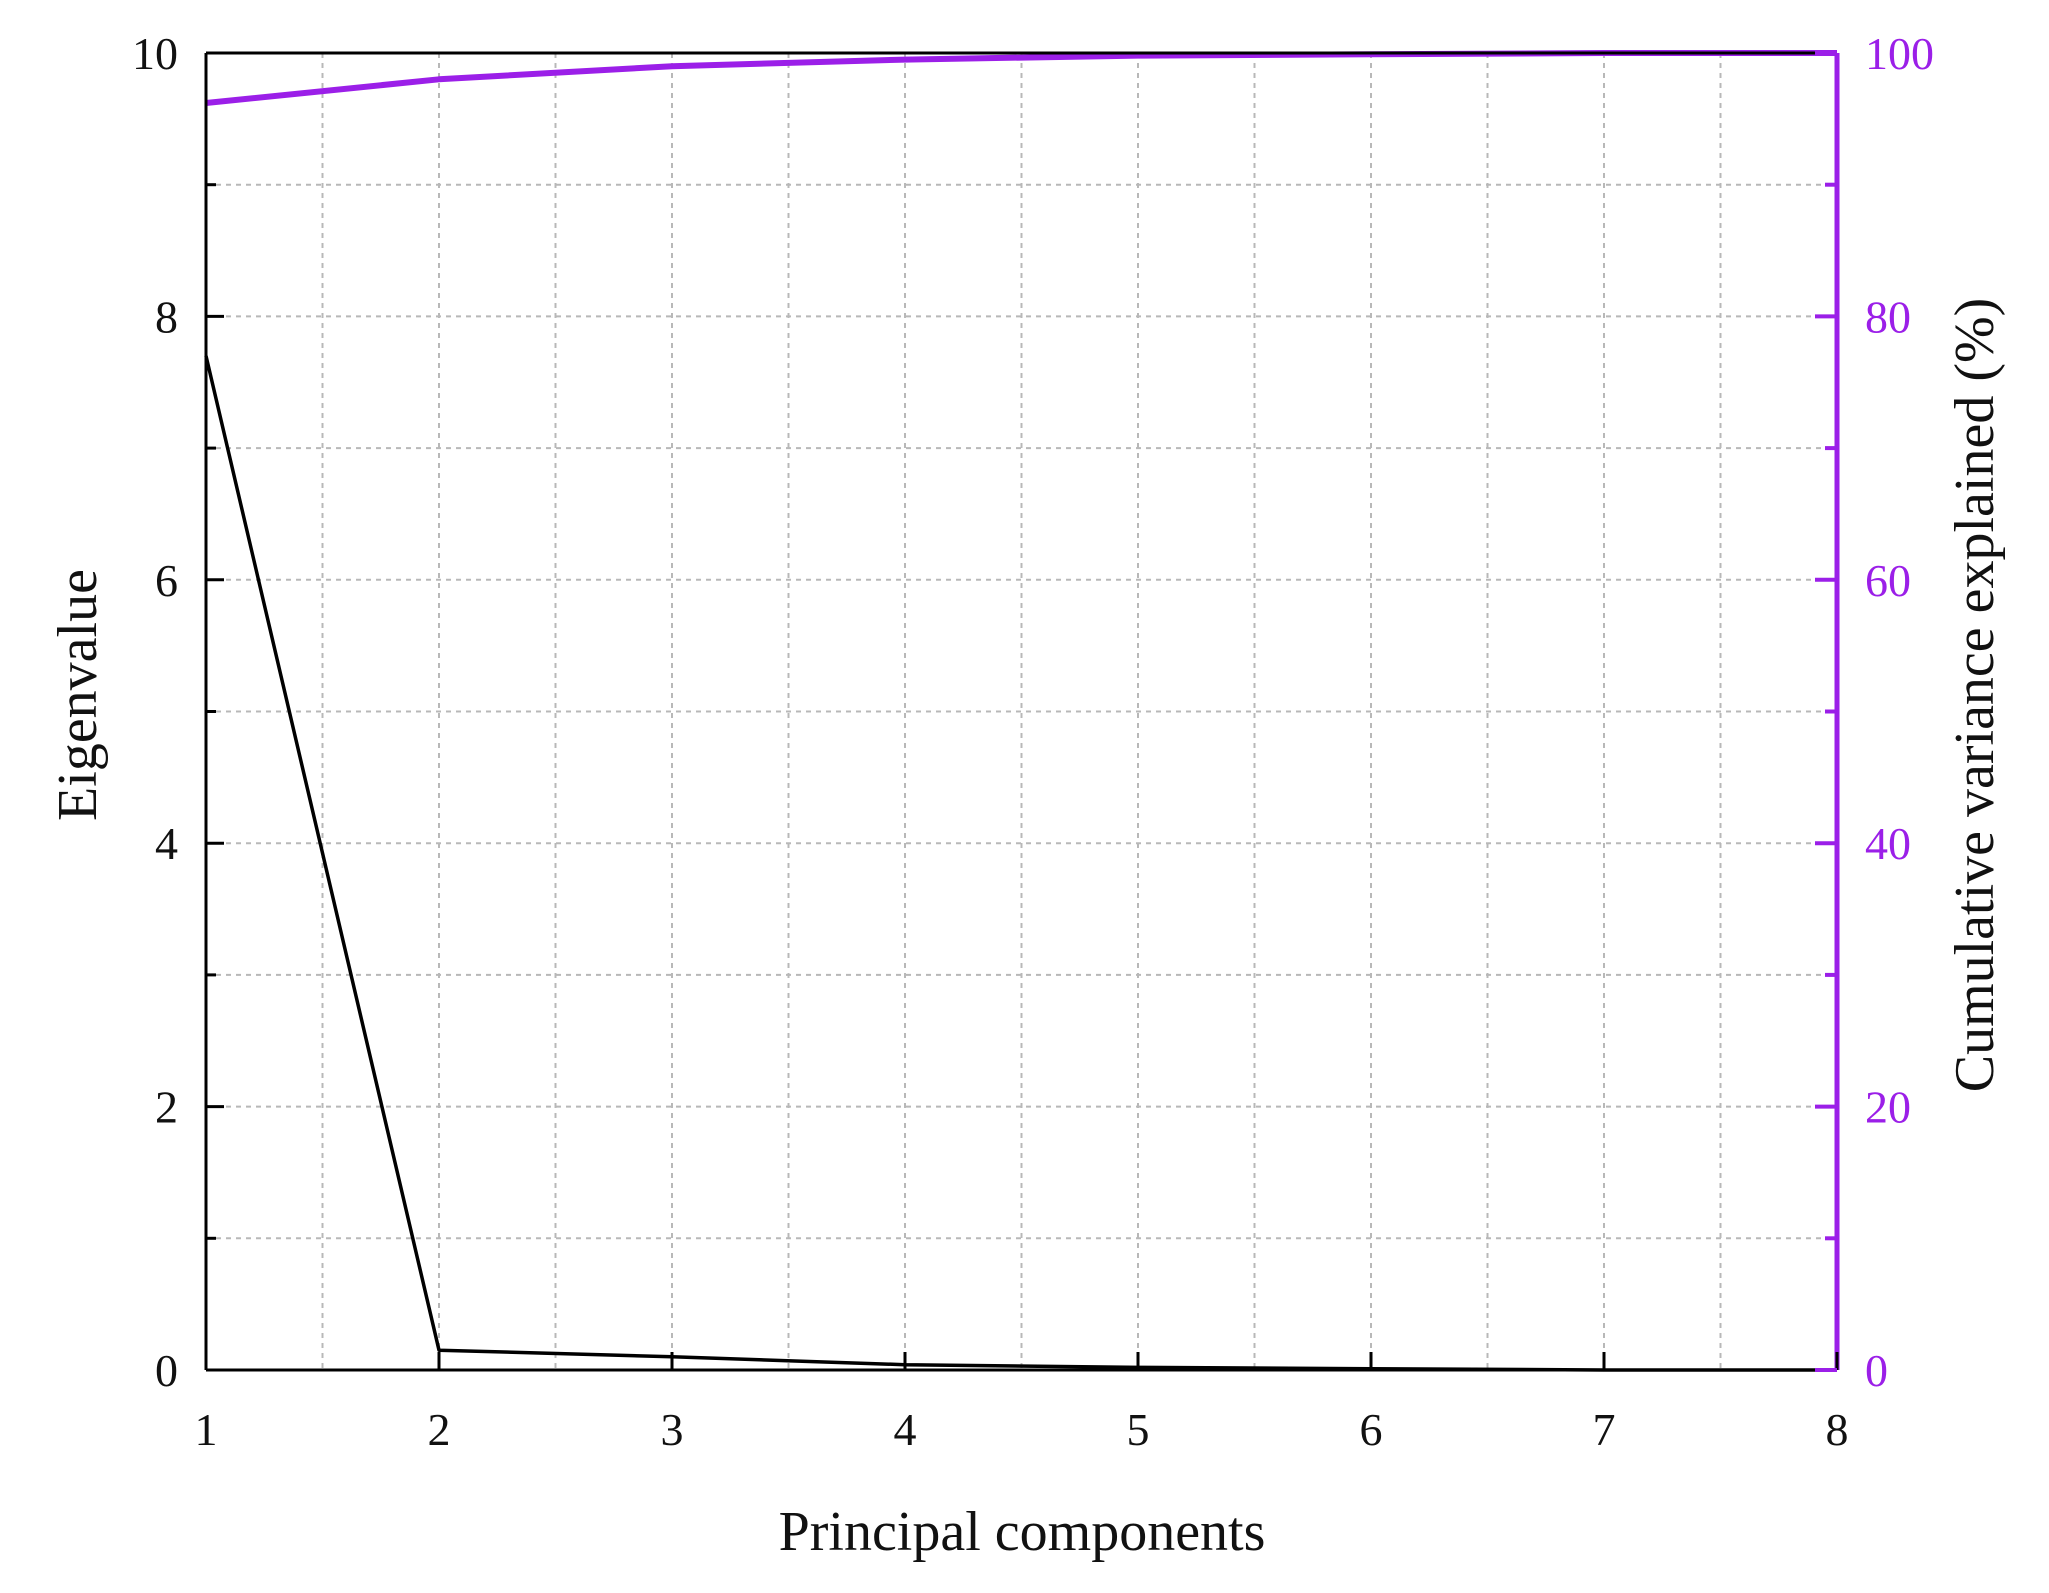 Image resolution: width=2049 pixels, height=1593 pixels. Describe the element at coordinates (1876, 1370) in the screenshot. I see `y2-tick-label: 0` at that location.